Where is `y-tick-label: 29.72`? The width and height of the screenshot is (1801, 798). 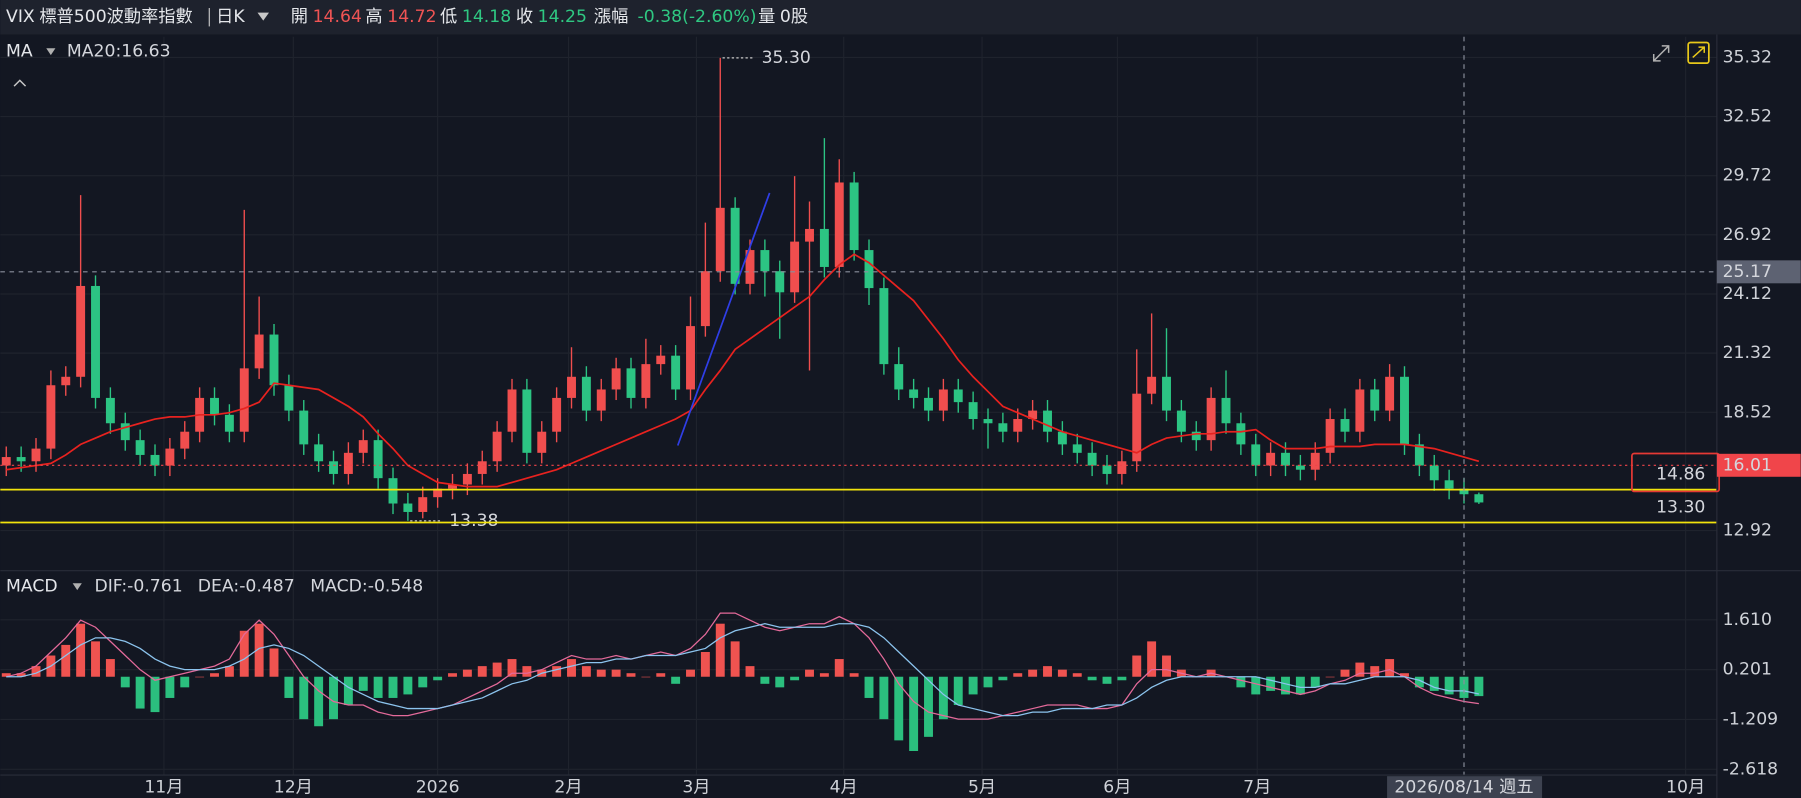 y-tick-label: 29.72 is located at coordinates (1747, 176).